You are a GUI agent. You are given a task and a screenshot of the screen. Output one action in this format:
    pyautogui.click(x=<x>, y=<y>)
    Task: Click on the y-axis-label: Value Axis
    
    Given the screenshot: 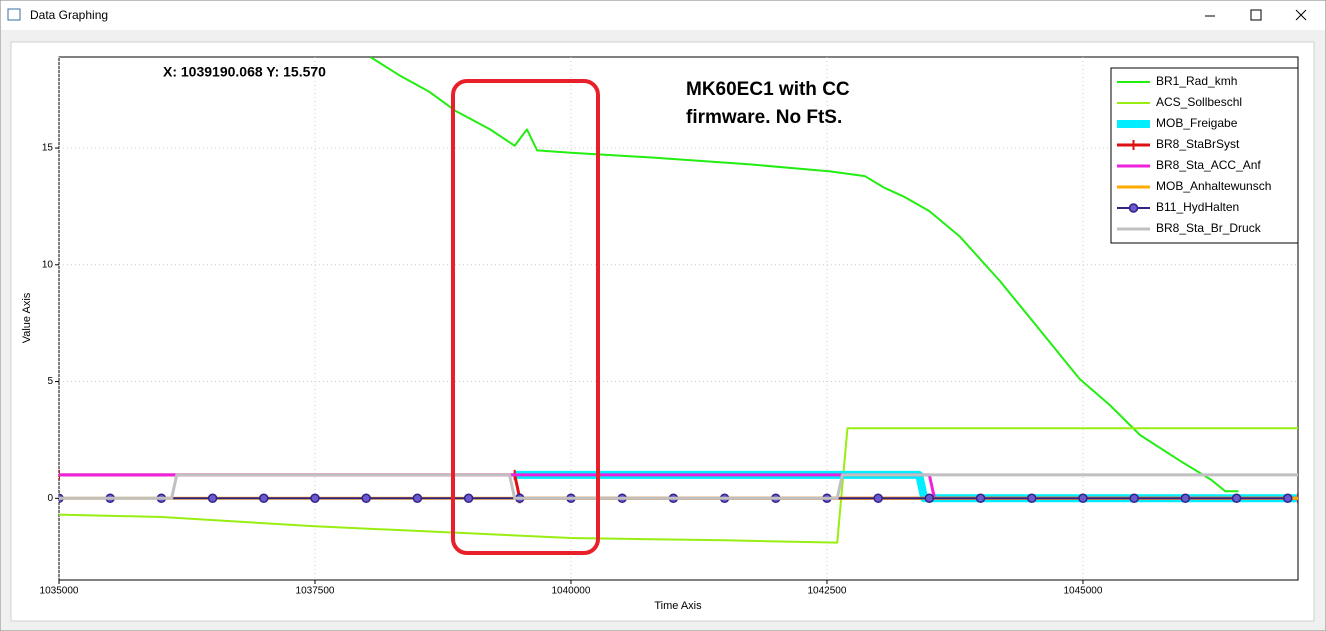 What is the action you would take?
    pyautogui.click(x=27, y=317)
    